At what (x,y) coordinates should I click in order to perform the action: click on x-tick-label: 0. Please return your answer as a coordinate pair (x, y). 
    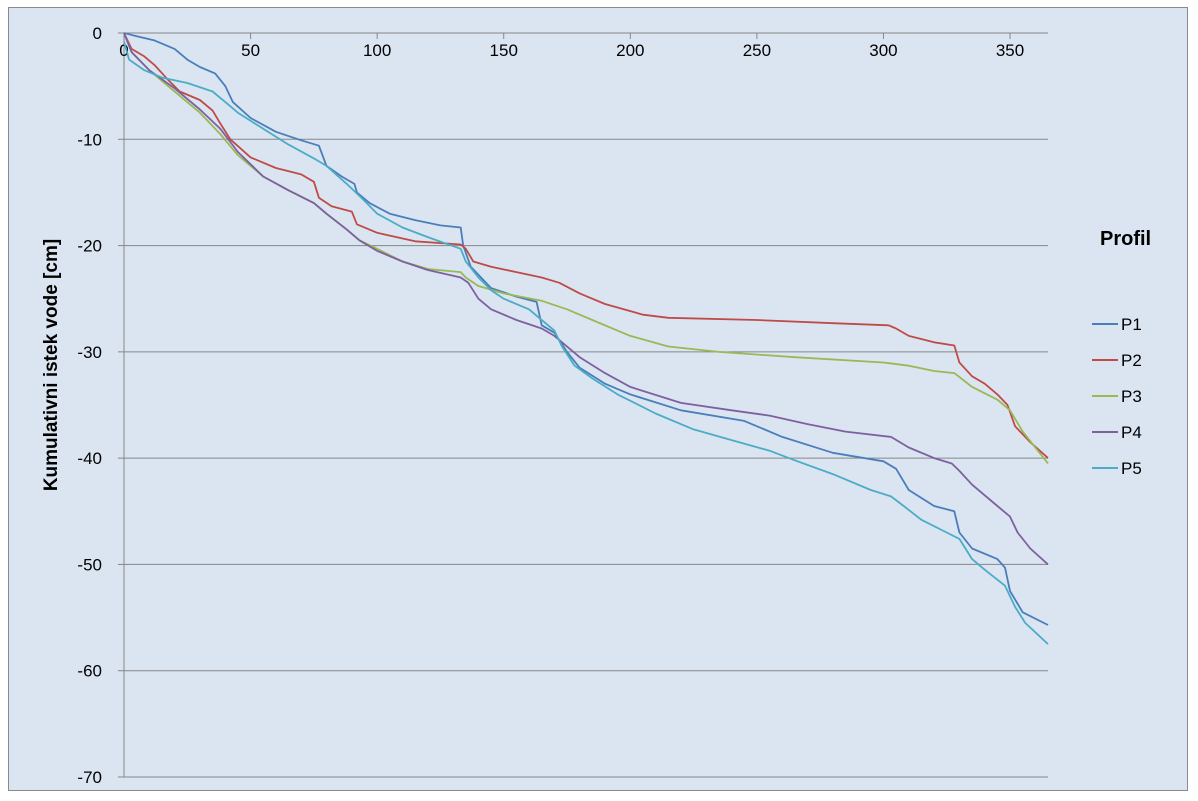
    Looking at the image, I should click on (123, 50).